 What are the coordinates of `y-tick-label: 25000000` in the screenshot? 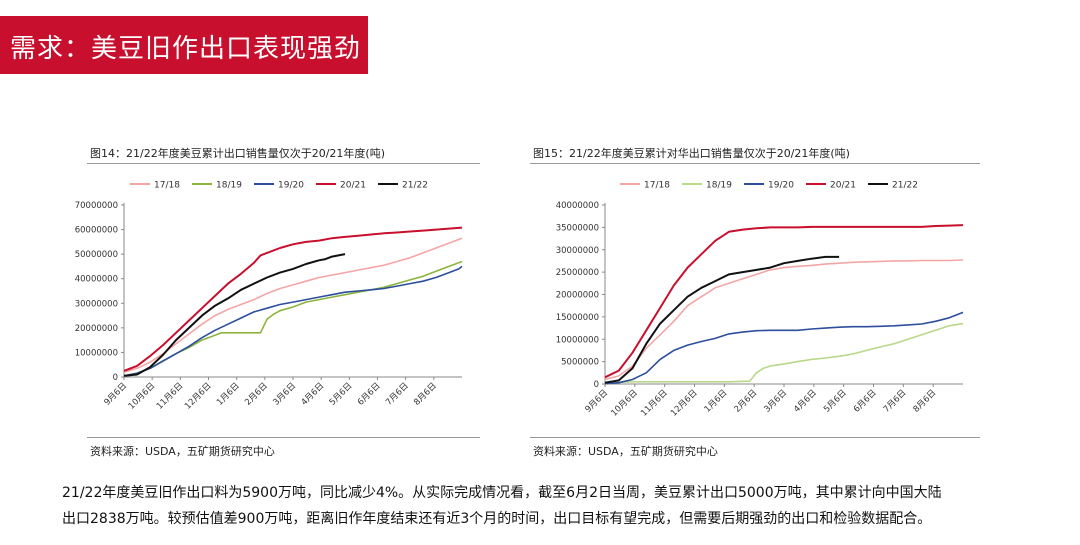 It's located at (577, 273).